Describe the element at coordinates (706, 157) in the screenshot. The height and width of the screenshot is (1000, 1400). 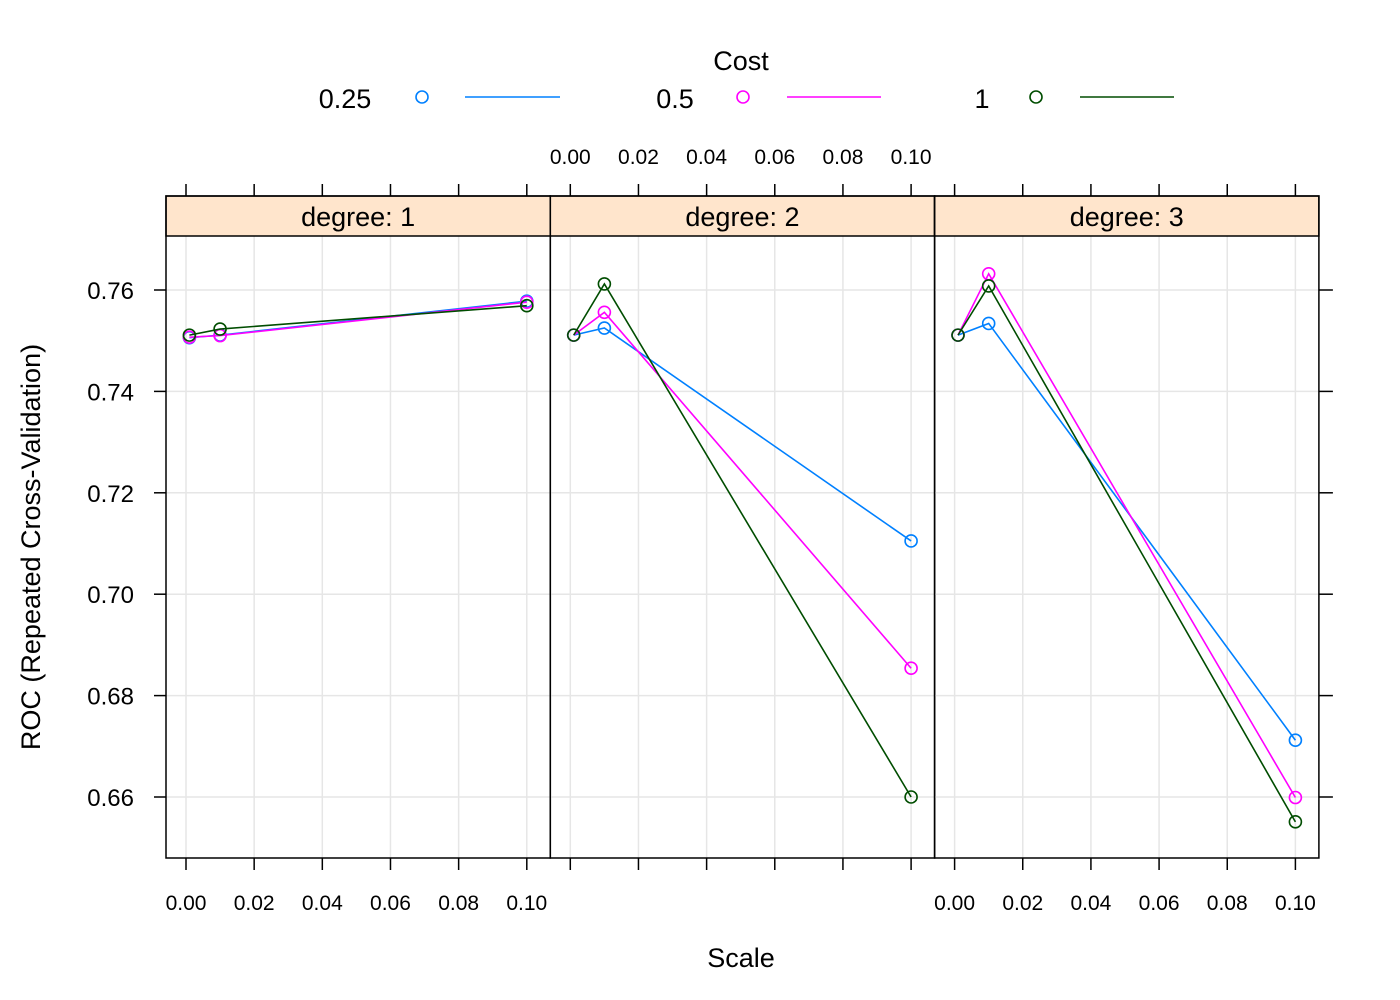
I see `x-tick-label-top: 0.04` at that location.